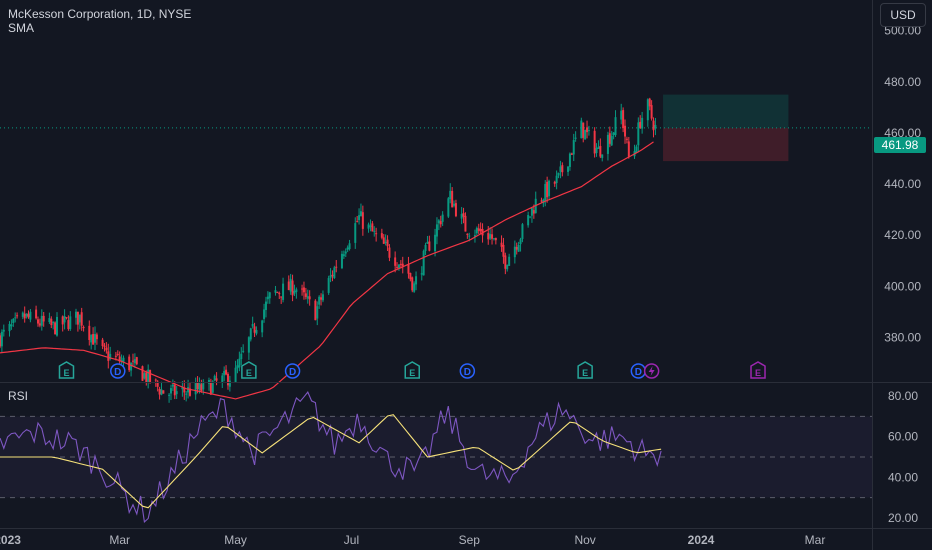  Describe the element at coordinates (10, 540) in the screenshot. I see `time-tick-label: 2023` at that location.